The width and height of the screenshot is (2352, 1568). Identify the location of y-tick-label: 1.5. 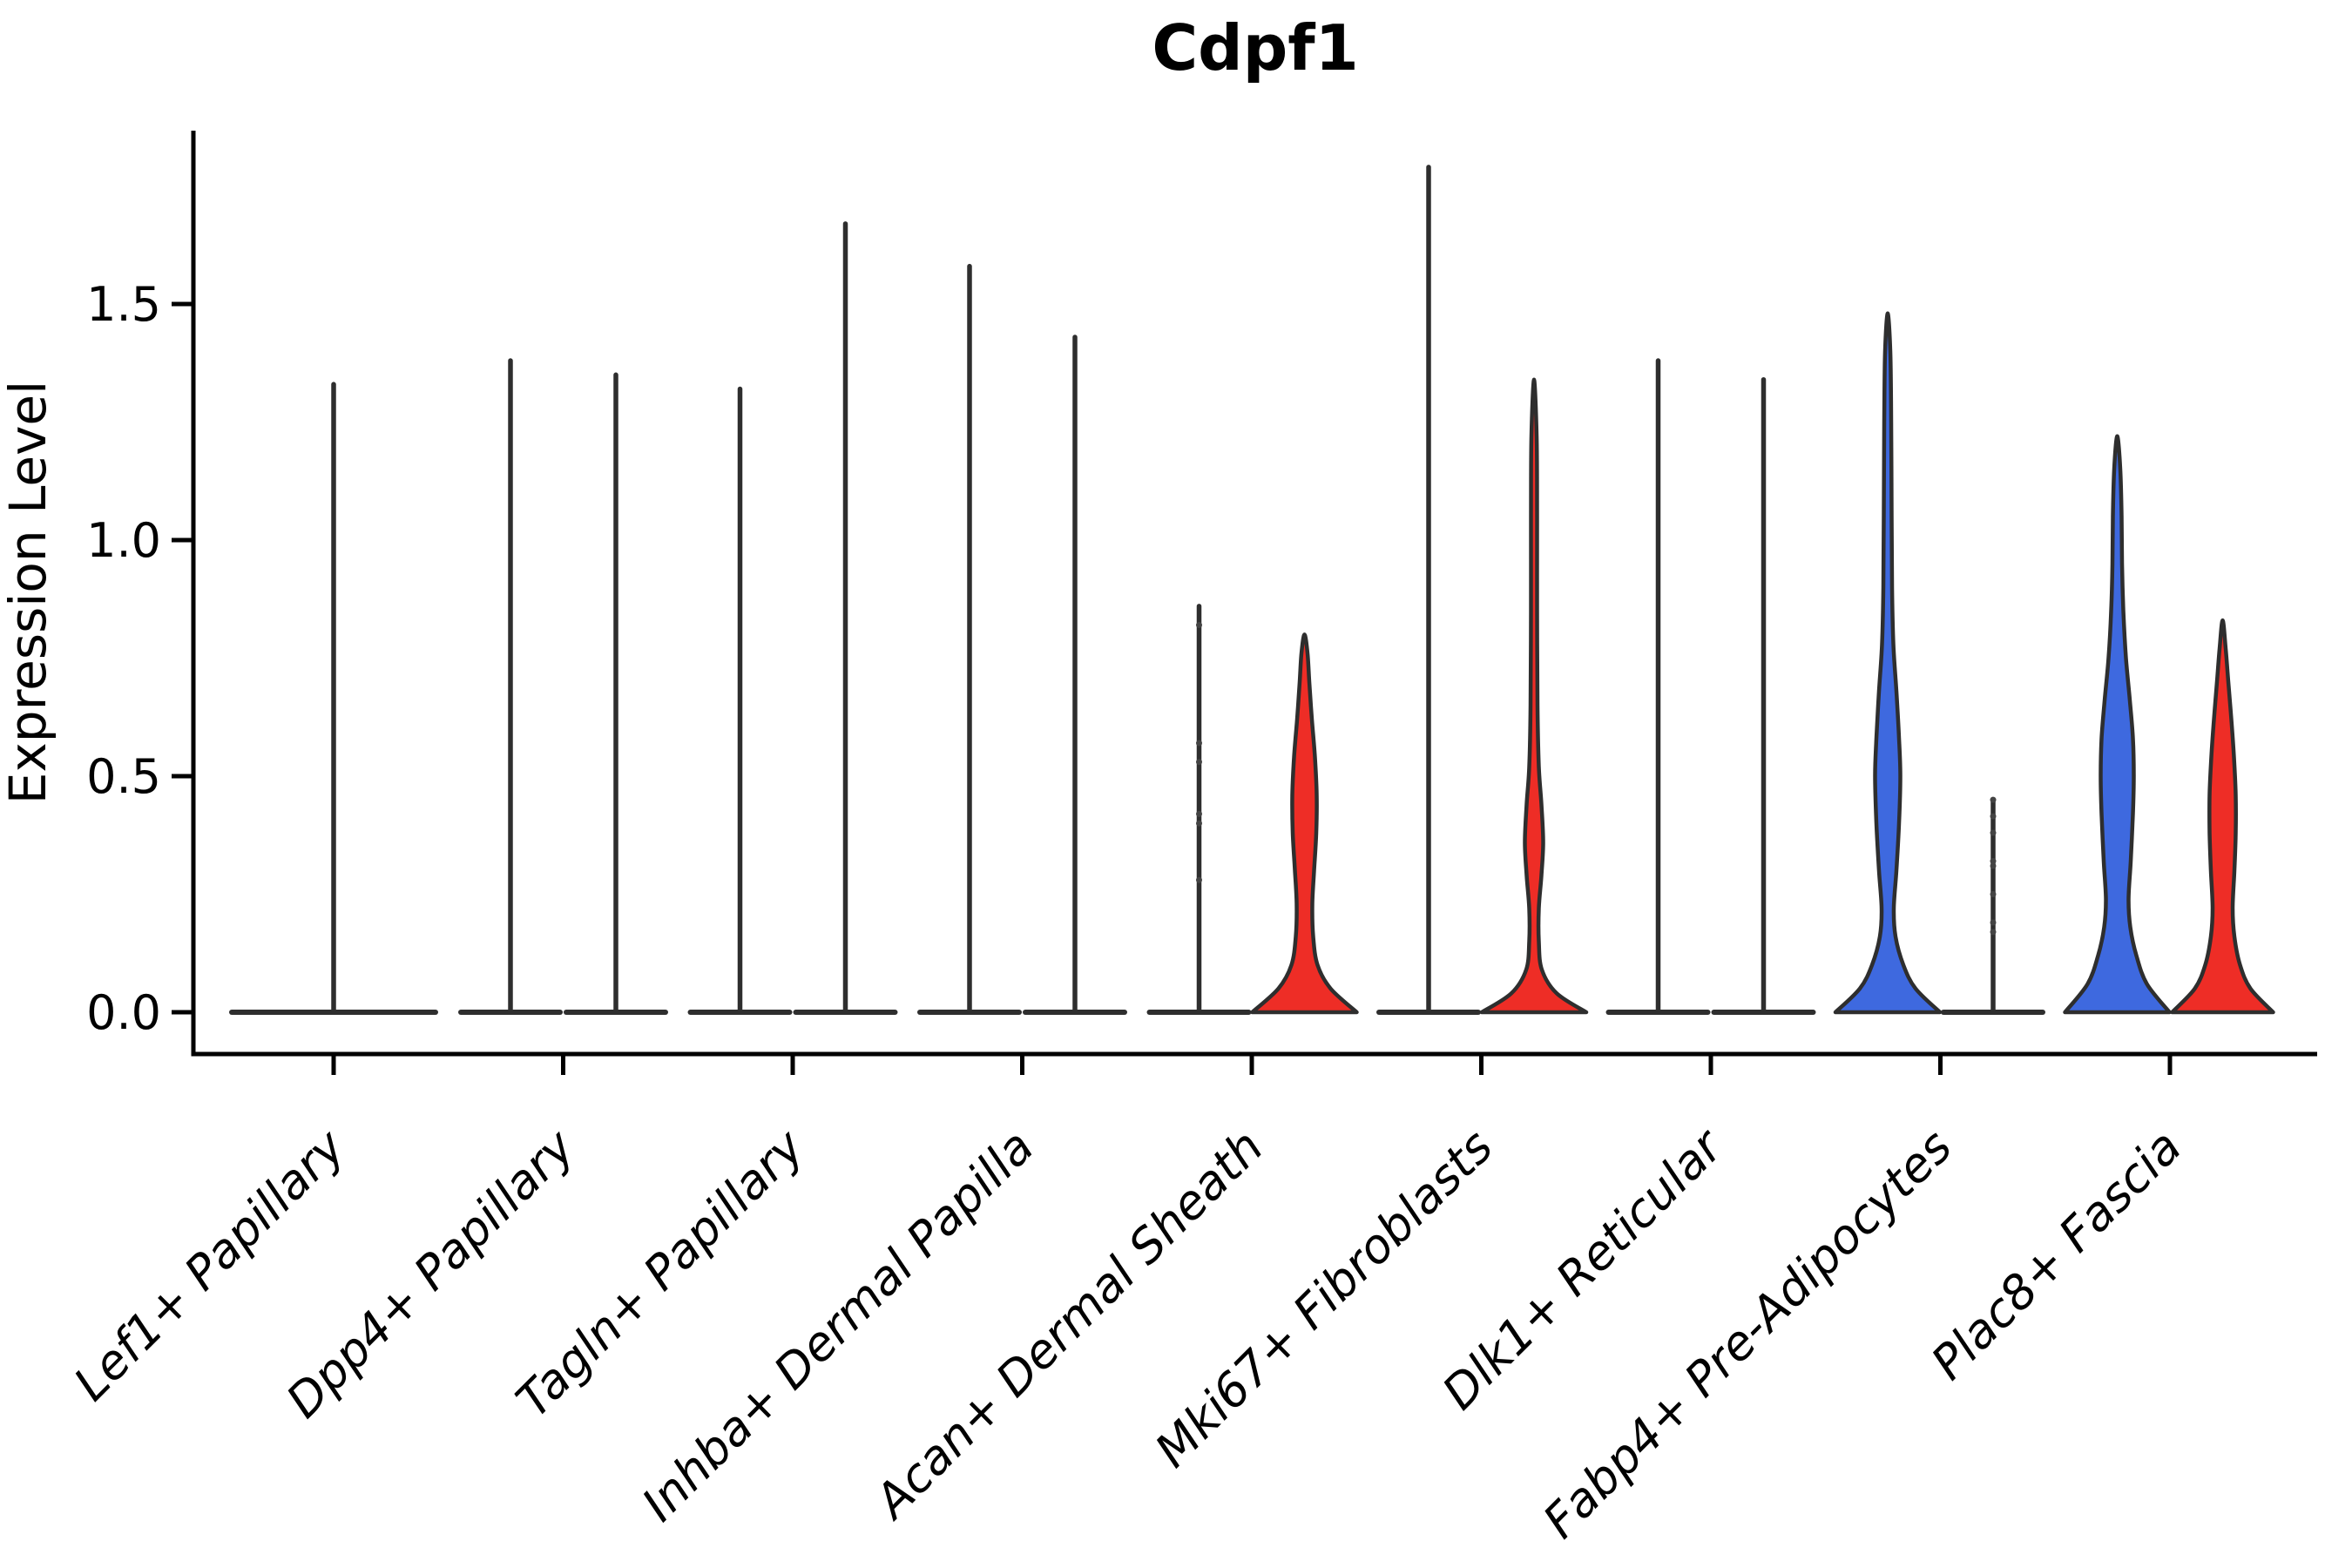
(124, 304).